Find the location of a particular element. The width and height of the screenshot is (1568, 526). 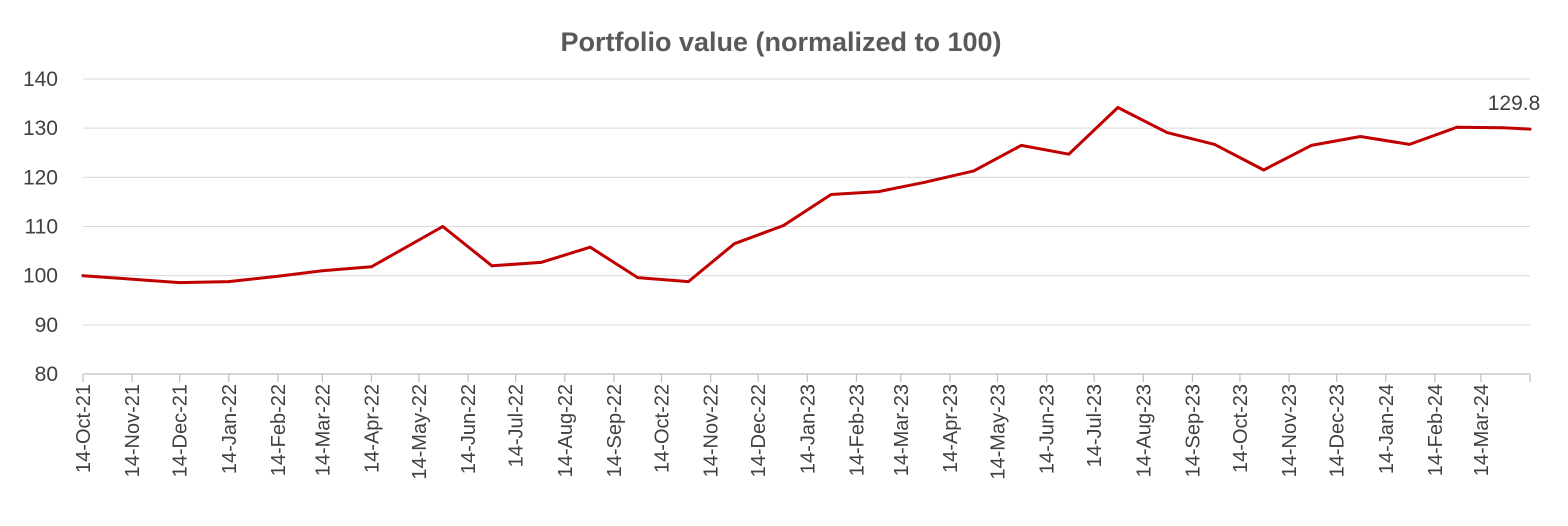

x-tick-label: 14-Feb-23 is located at coordinates (857, 430).